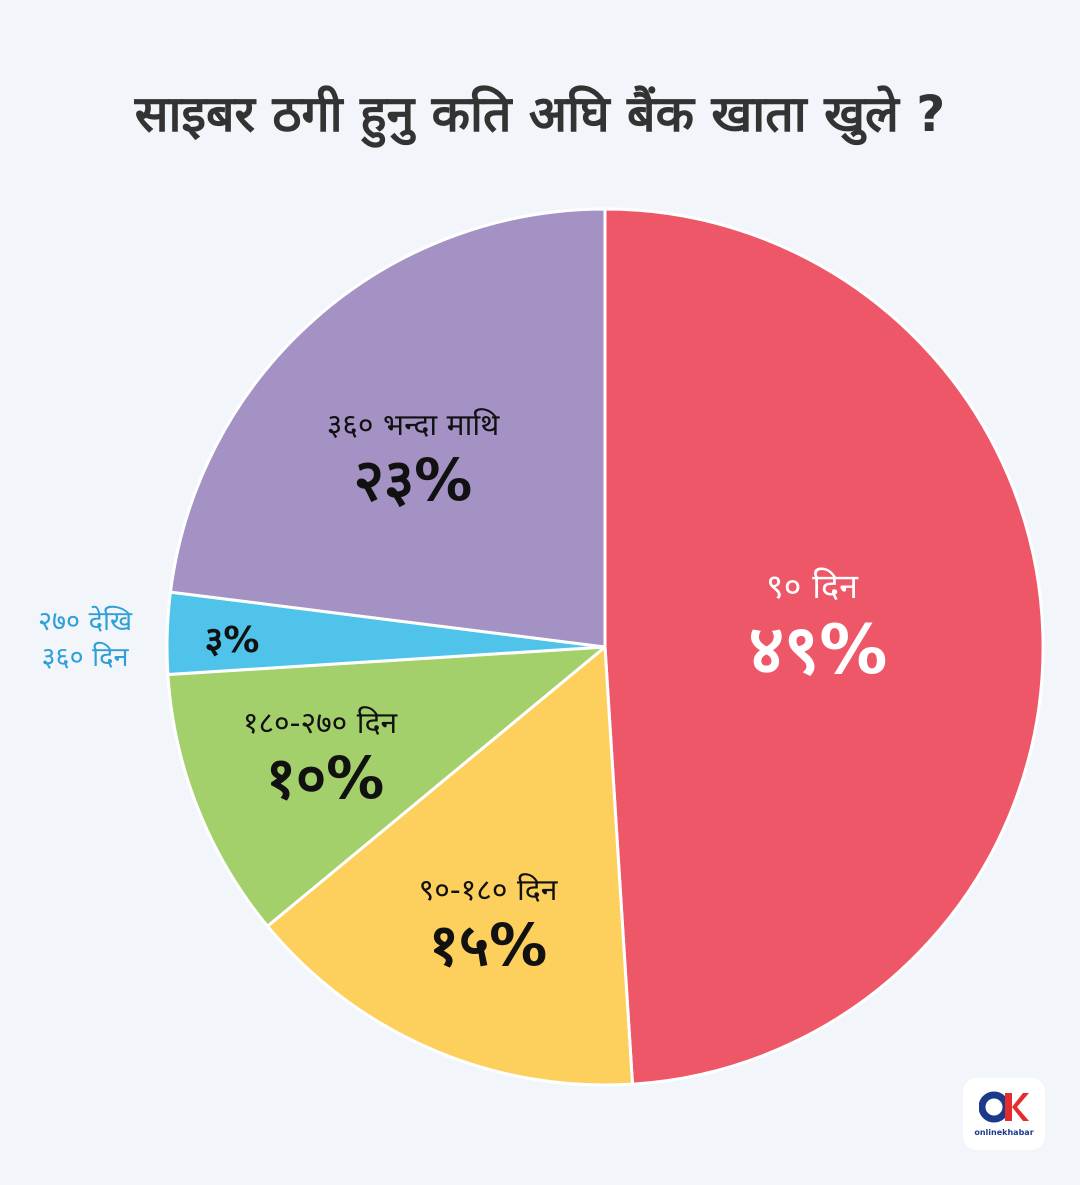 This screenshot has height=1185, width=1080. I want to click on slice-value-label: १५%, so click(488, 945).